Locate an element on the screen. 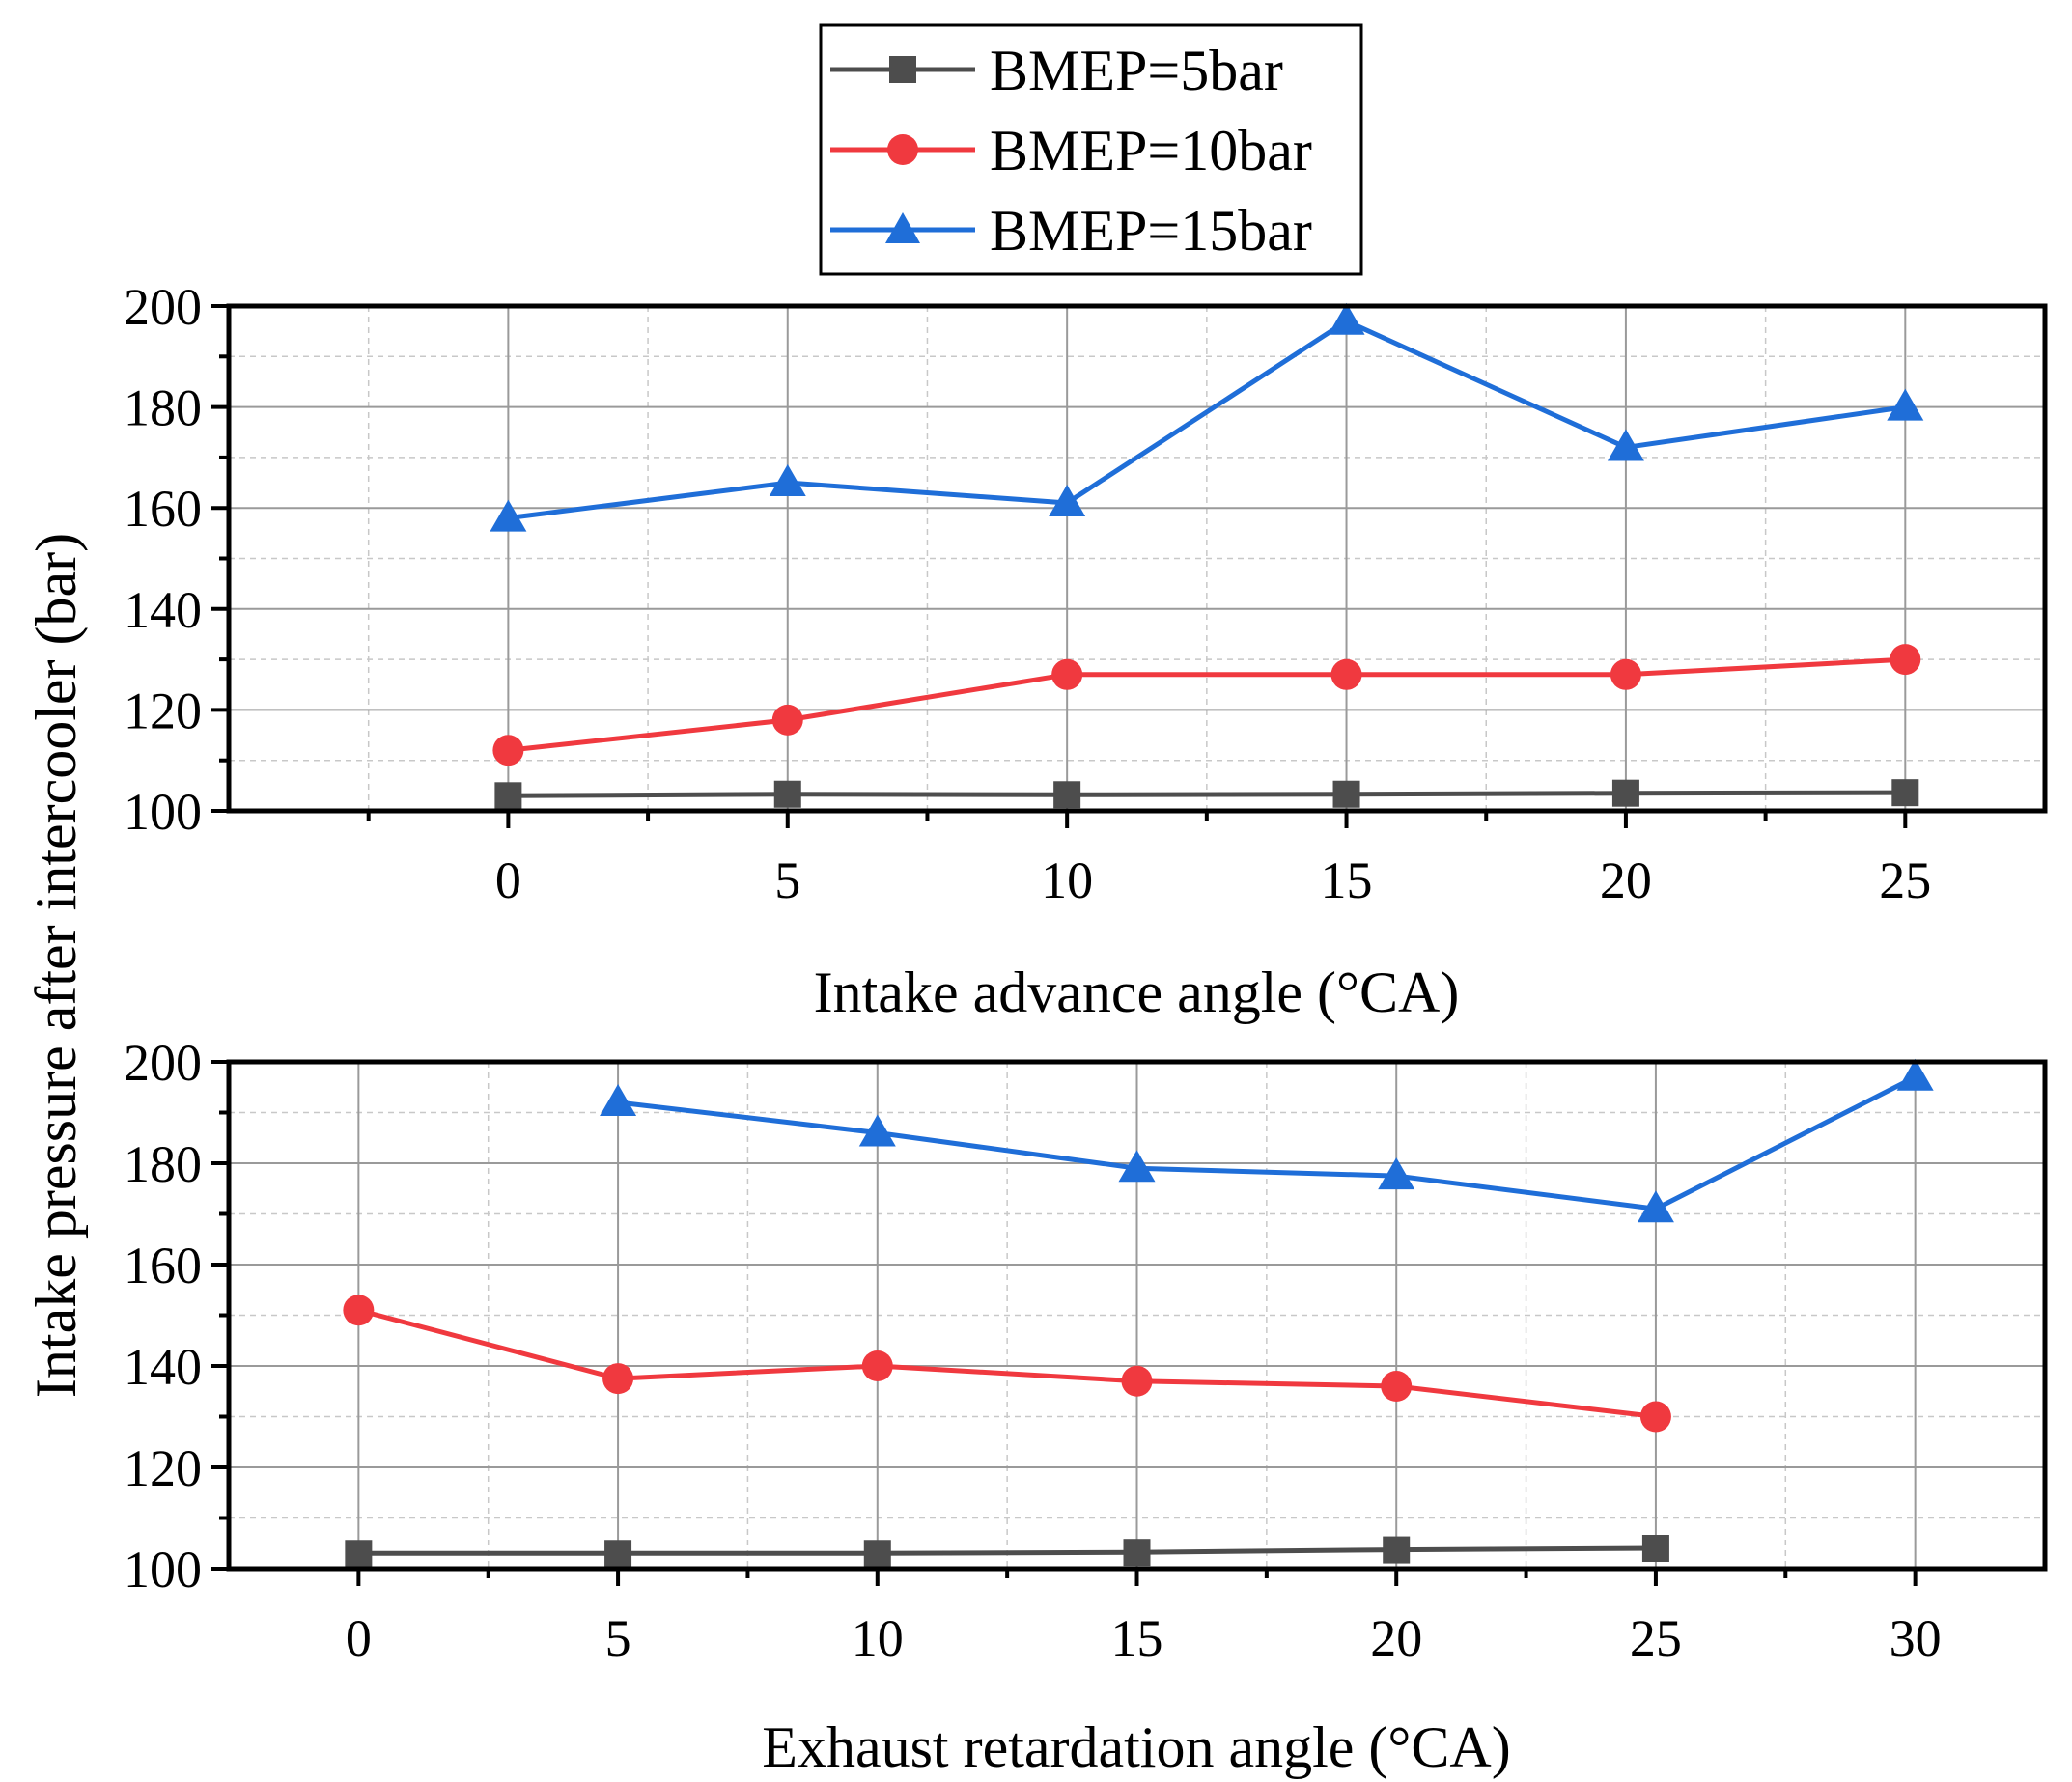  top-x-tick-label: 15 is located at coordinates (1347, 880).